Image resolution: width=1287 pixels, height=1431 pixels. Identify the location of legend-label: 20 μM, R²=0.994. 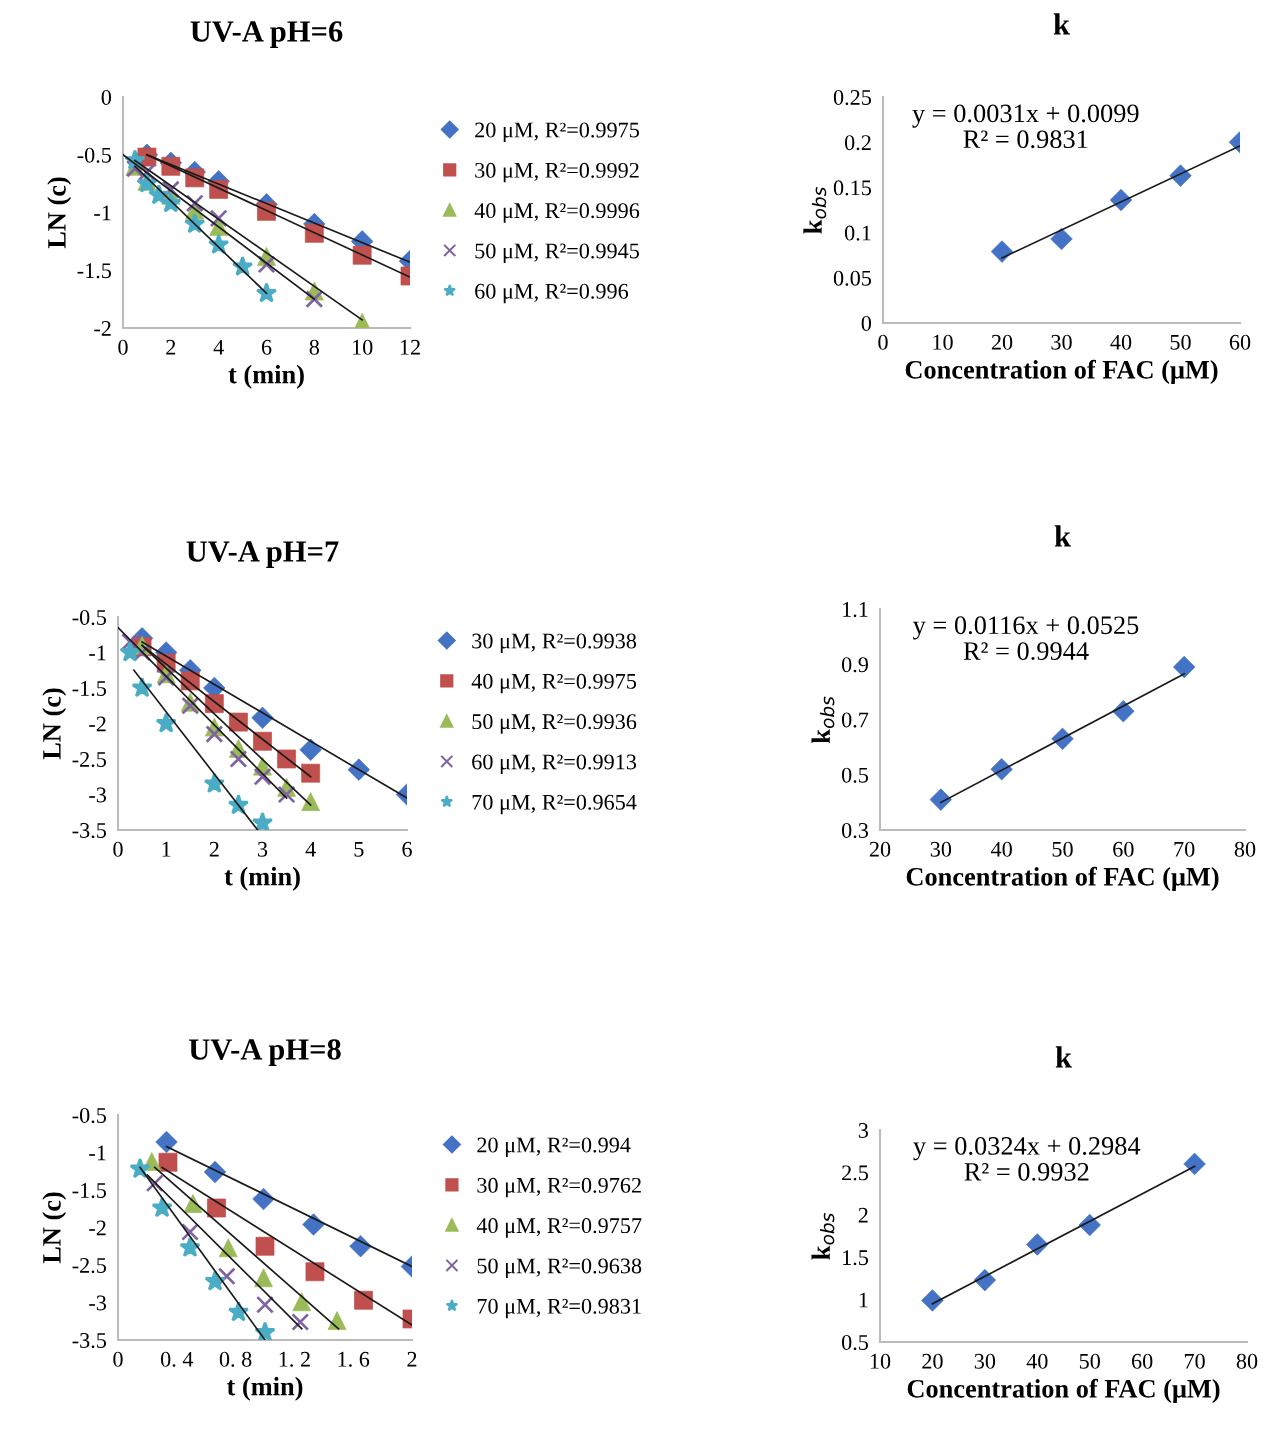
(554, 1147).